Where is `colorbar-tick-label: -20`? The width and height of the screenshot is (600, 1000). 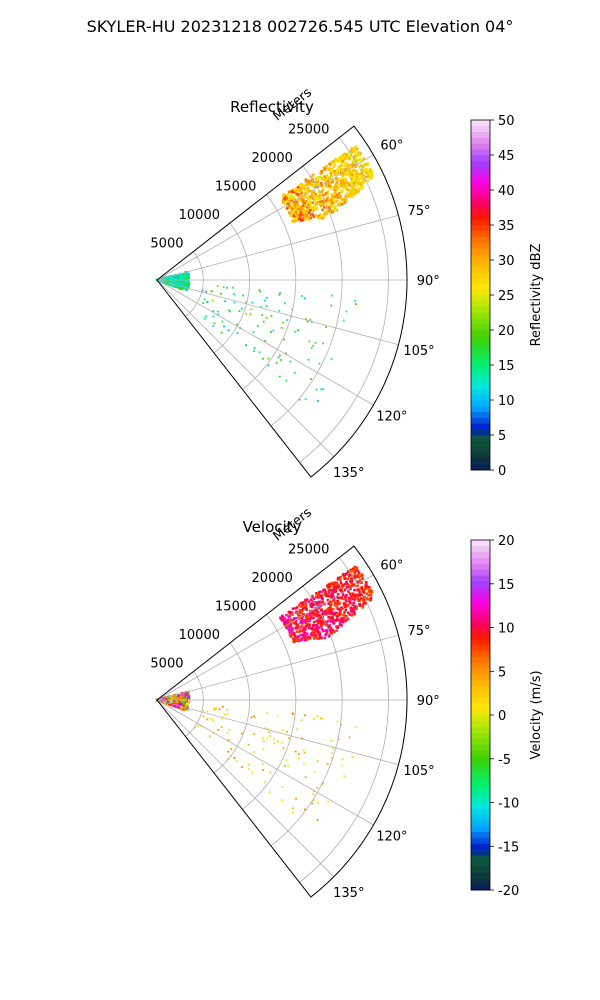
colorbar-tick-label: -20 is located at coordinates (508, 891).